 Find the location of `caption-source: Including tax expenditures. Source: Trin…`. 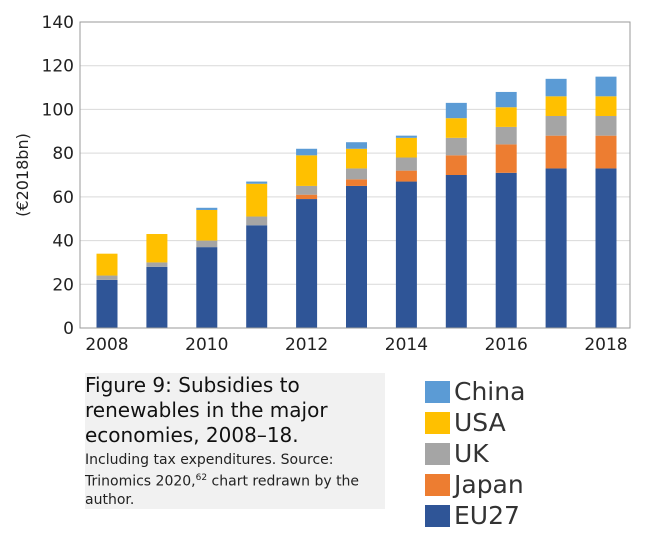

caption-source: Including tax expenditures. Source: Trin… is located at coordinates (235, 480).